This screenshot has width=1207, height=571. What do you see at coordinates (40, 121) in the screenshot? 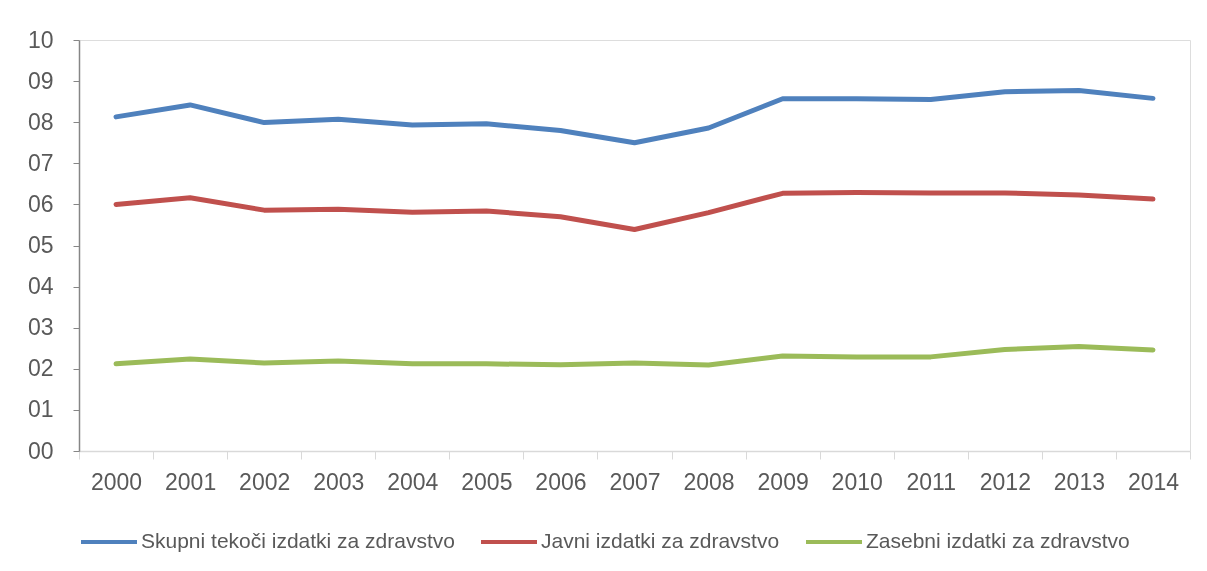
I see `y-tick-label: 08` at bounding box center [40, 121].